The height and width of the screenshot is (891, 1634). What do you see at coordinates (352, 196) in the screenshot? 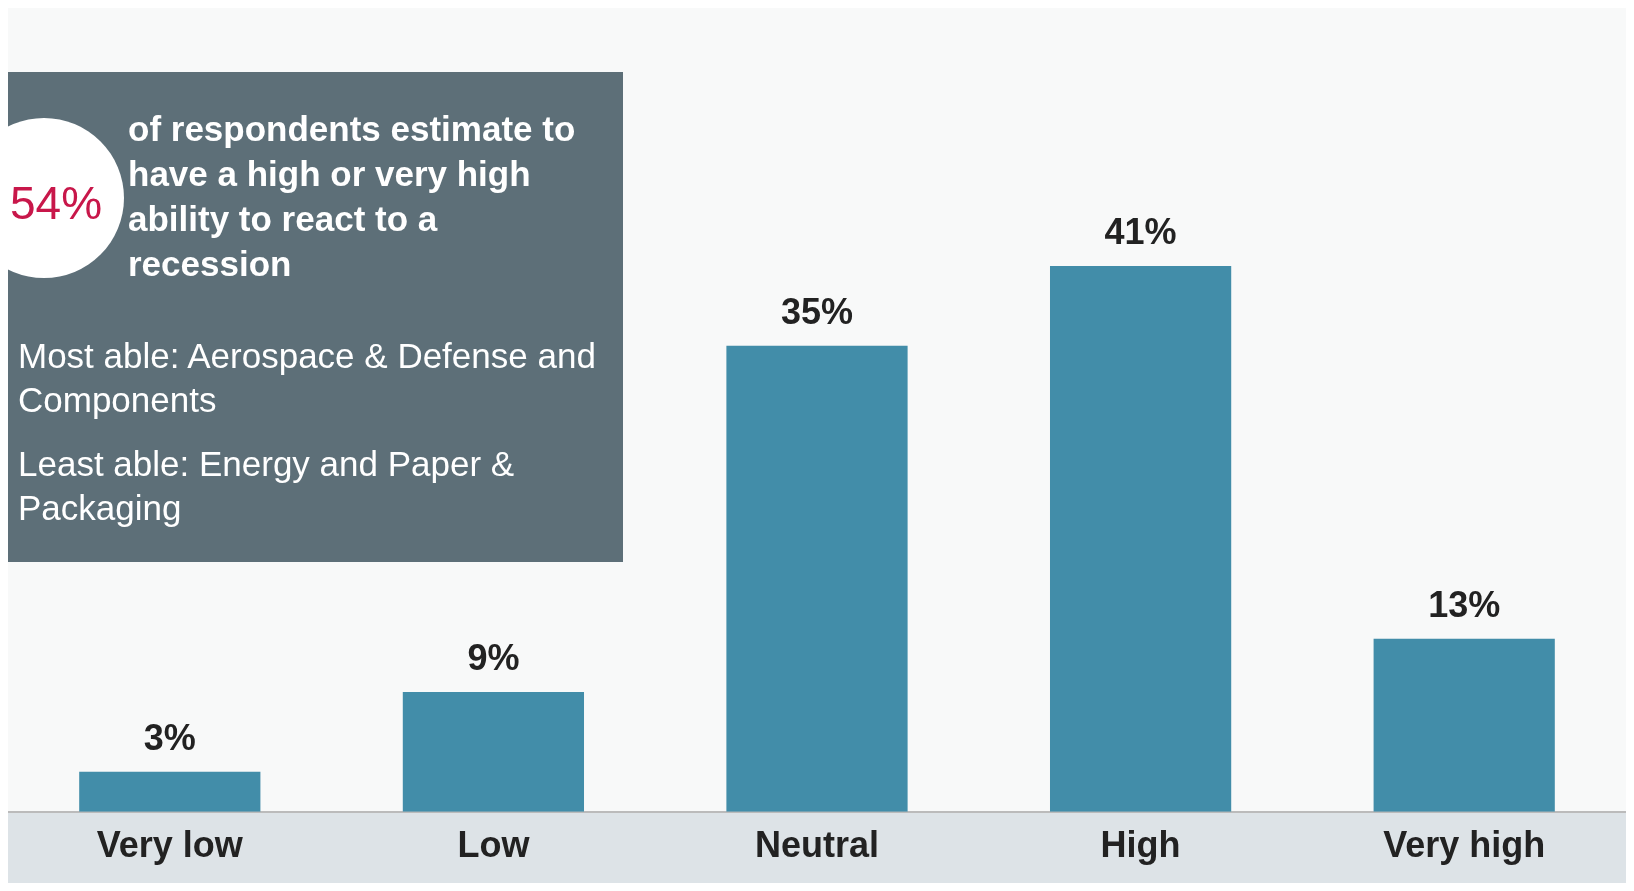
I see `annotation: of respondents estimate to have a high or very high ability to react to a recession` at bounding box center [352, 196].